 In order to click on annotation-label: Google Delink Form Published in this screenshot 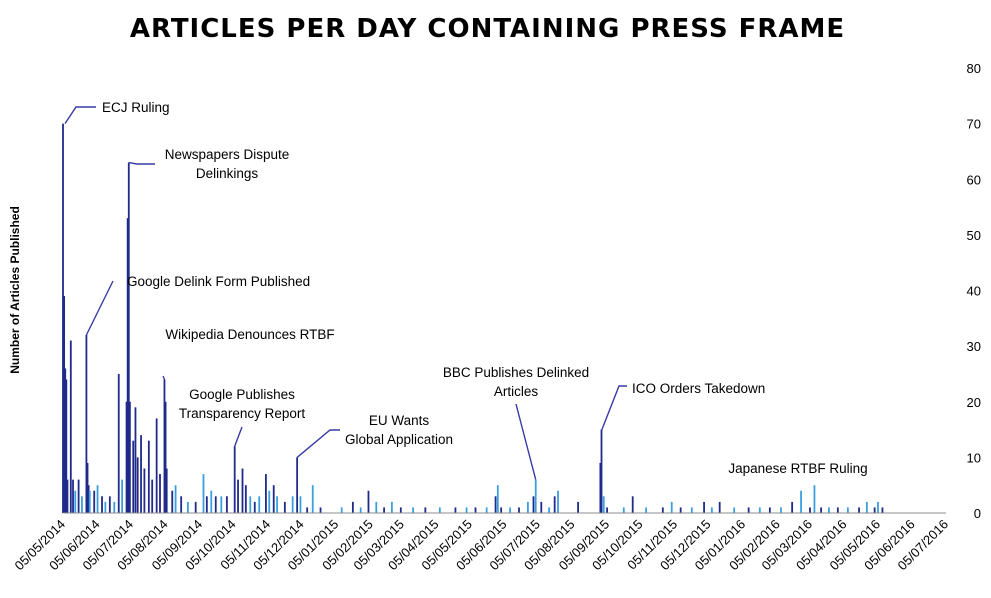, I will do `click(218, 281)`.